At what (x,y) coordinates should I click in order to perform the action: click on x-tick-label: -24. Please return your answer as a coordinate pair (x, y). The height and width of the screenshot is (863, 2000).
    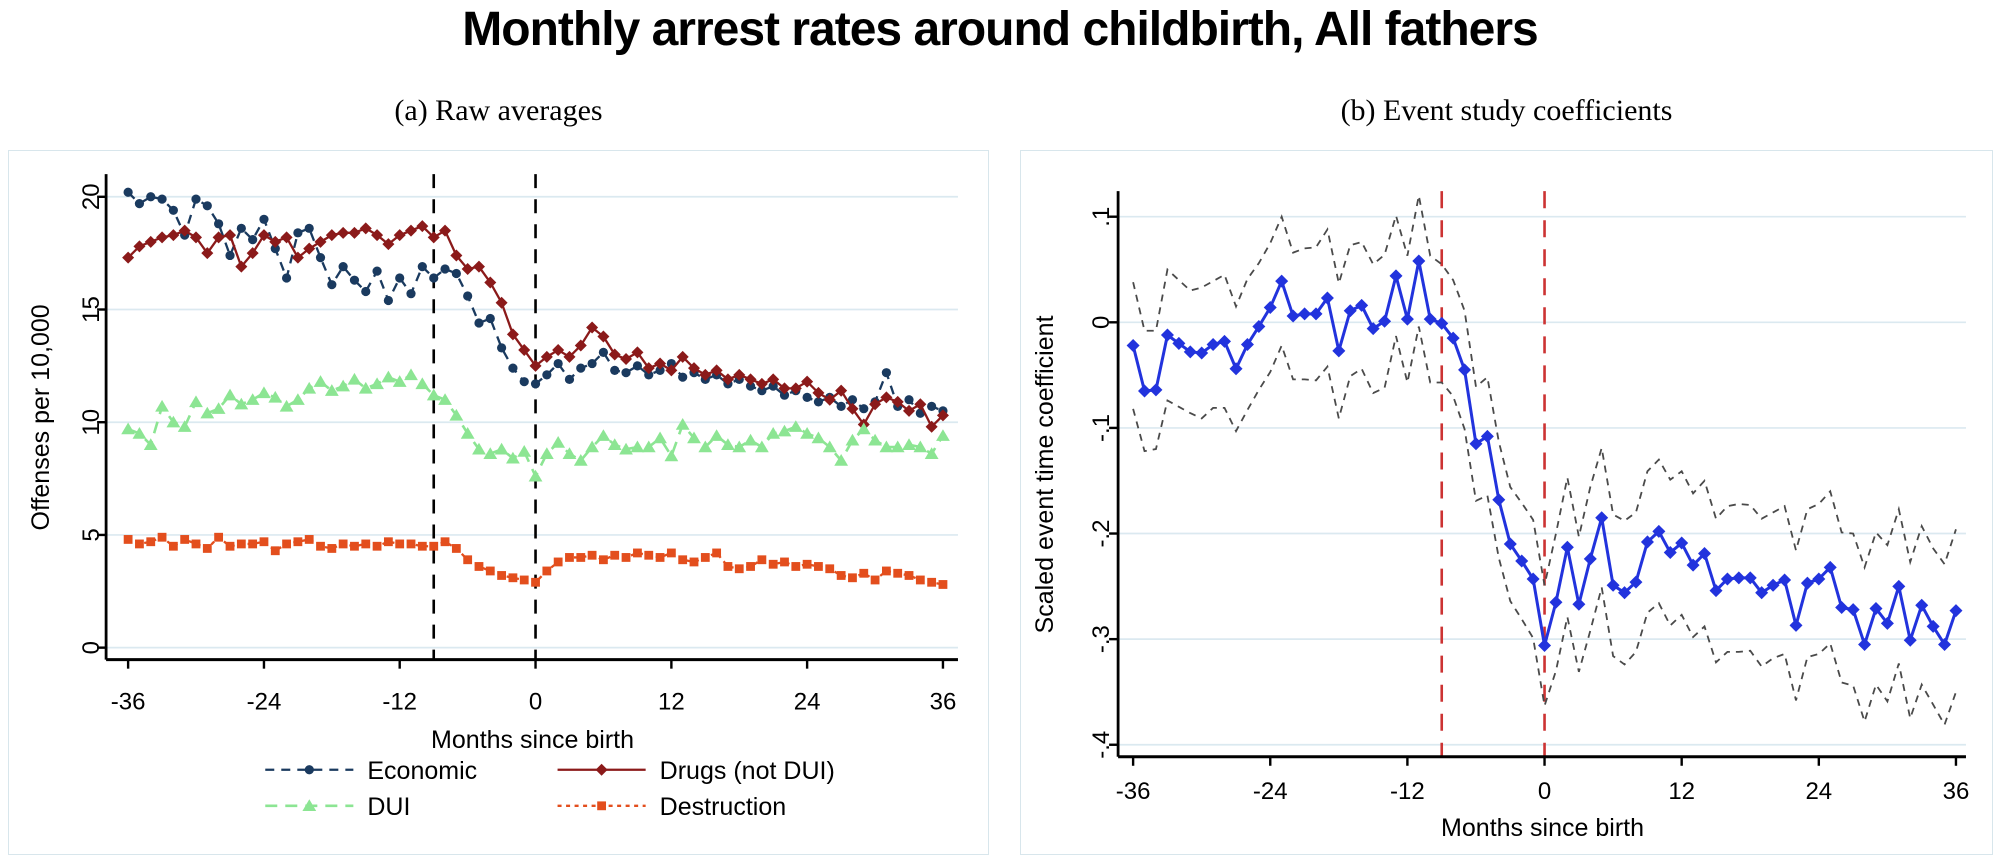
    Looking at the image, I should click on (1270, 791).